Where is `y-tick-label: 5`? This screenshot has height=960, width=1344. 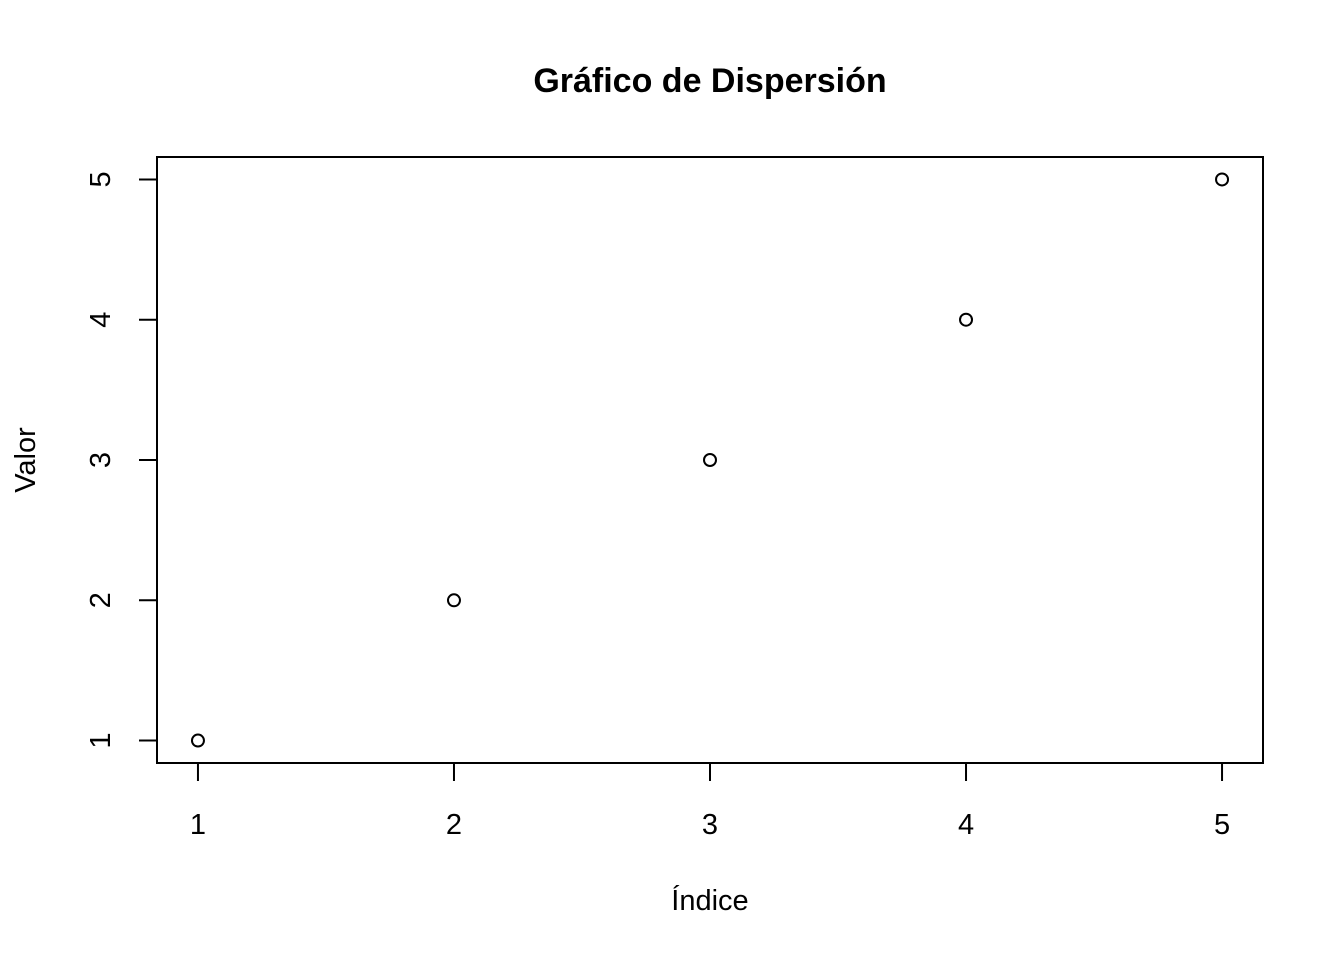
y-tick-label: 5 is located at coordinates (101, 179).